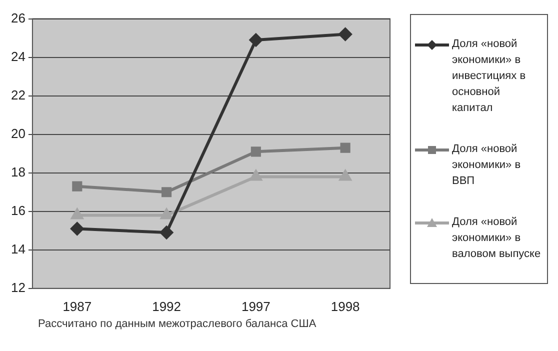  I want to click on text: Рассчитано по данным межотраслевого баланса США, so click(177, 324).